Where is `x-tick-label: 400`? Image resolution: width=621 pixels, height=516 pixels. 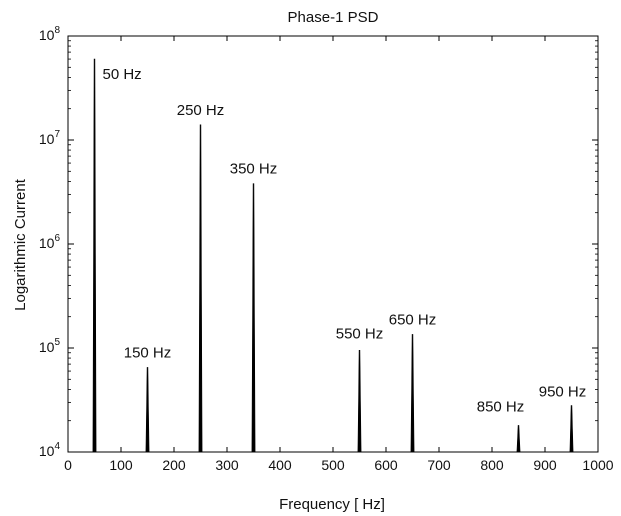 x-tick-label: 400 is located at coordinates (280, 465).